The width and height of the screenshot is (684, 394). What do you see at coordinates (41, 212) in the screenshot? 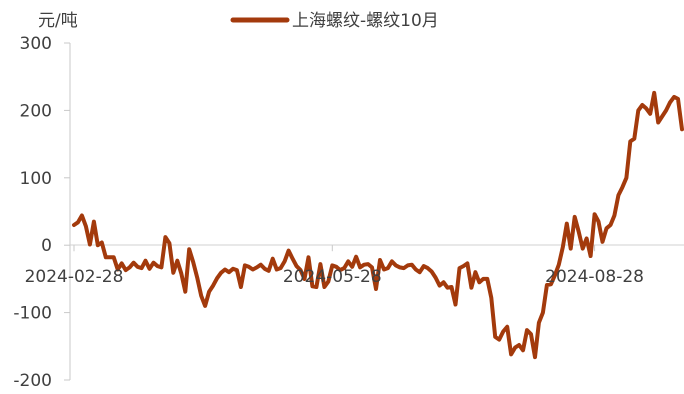
I see `y-axis-ticks: 300 200 100 0 -100 -200` at bounding box center [41, 212].